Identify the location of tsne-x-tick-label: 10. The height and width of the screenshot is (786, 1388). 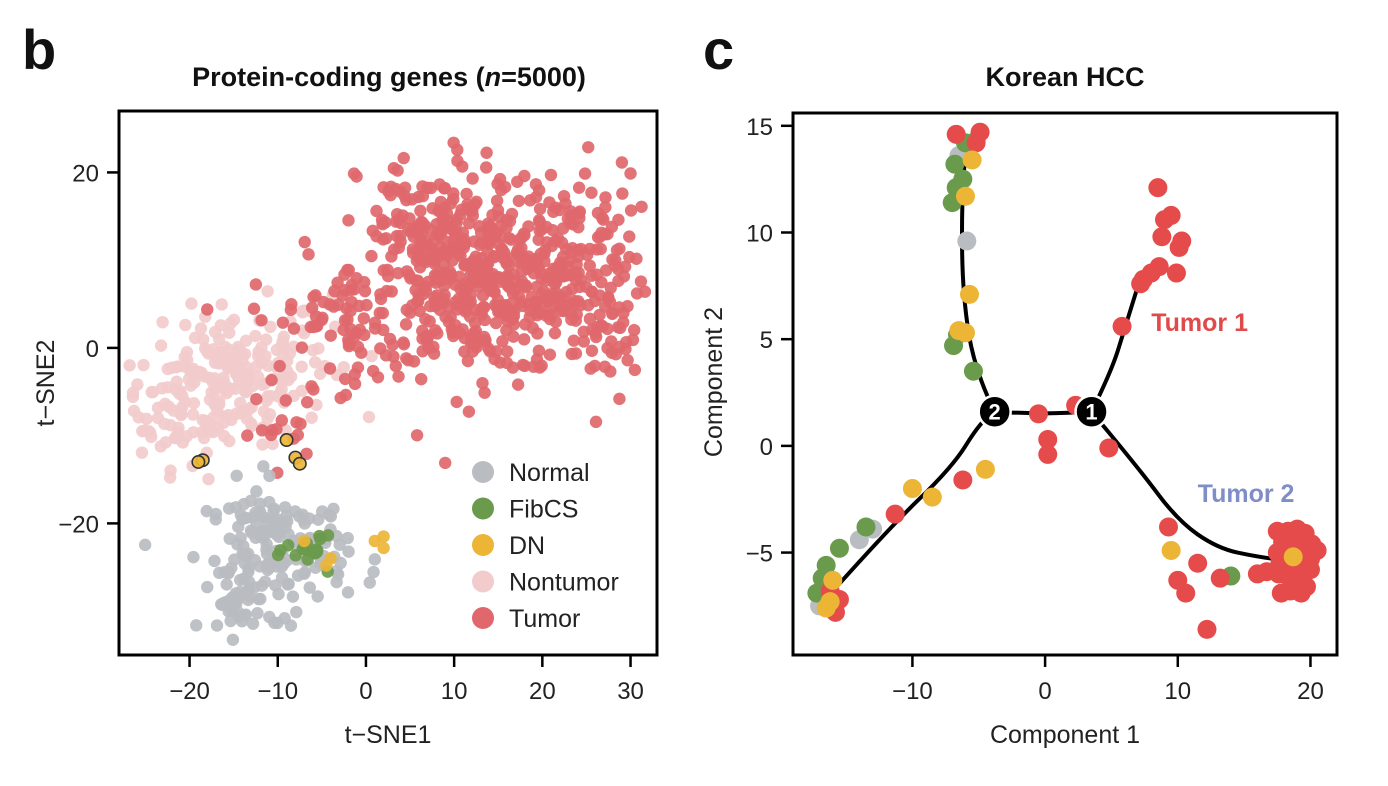
(454, 691).